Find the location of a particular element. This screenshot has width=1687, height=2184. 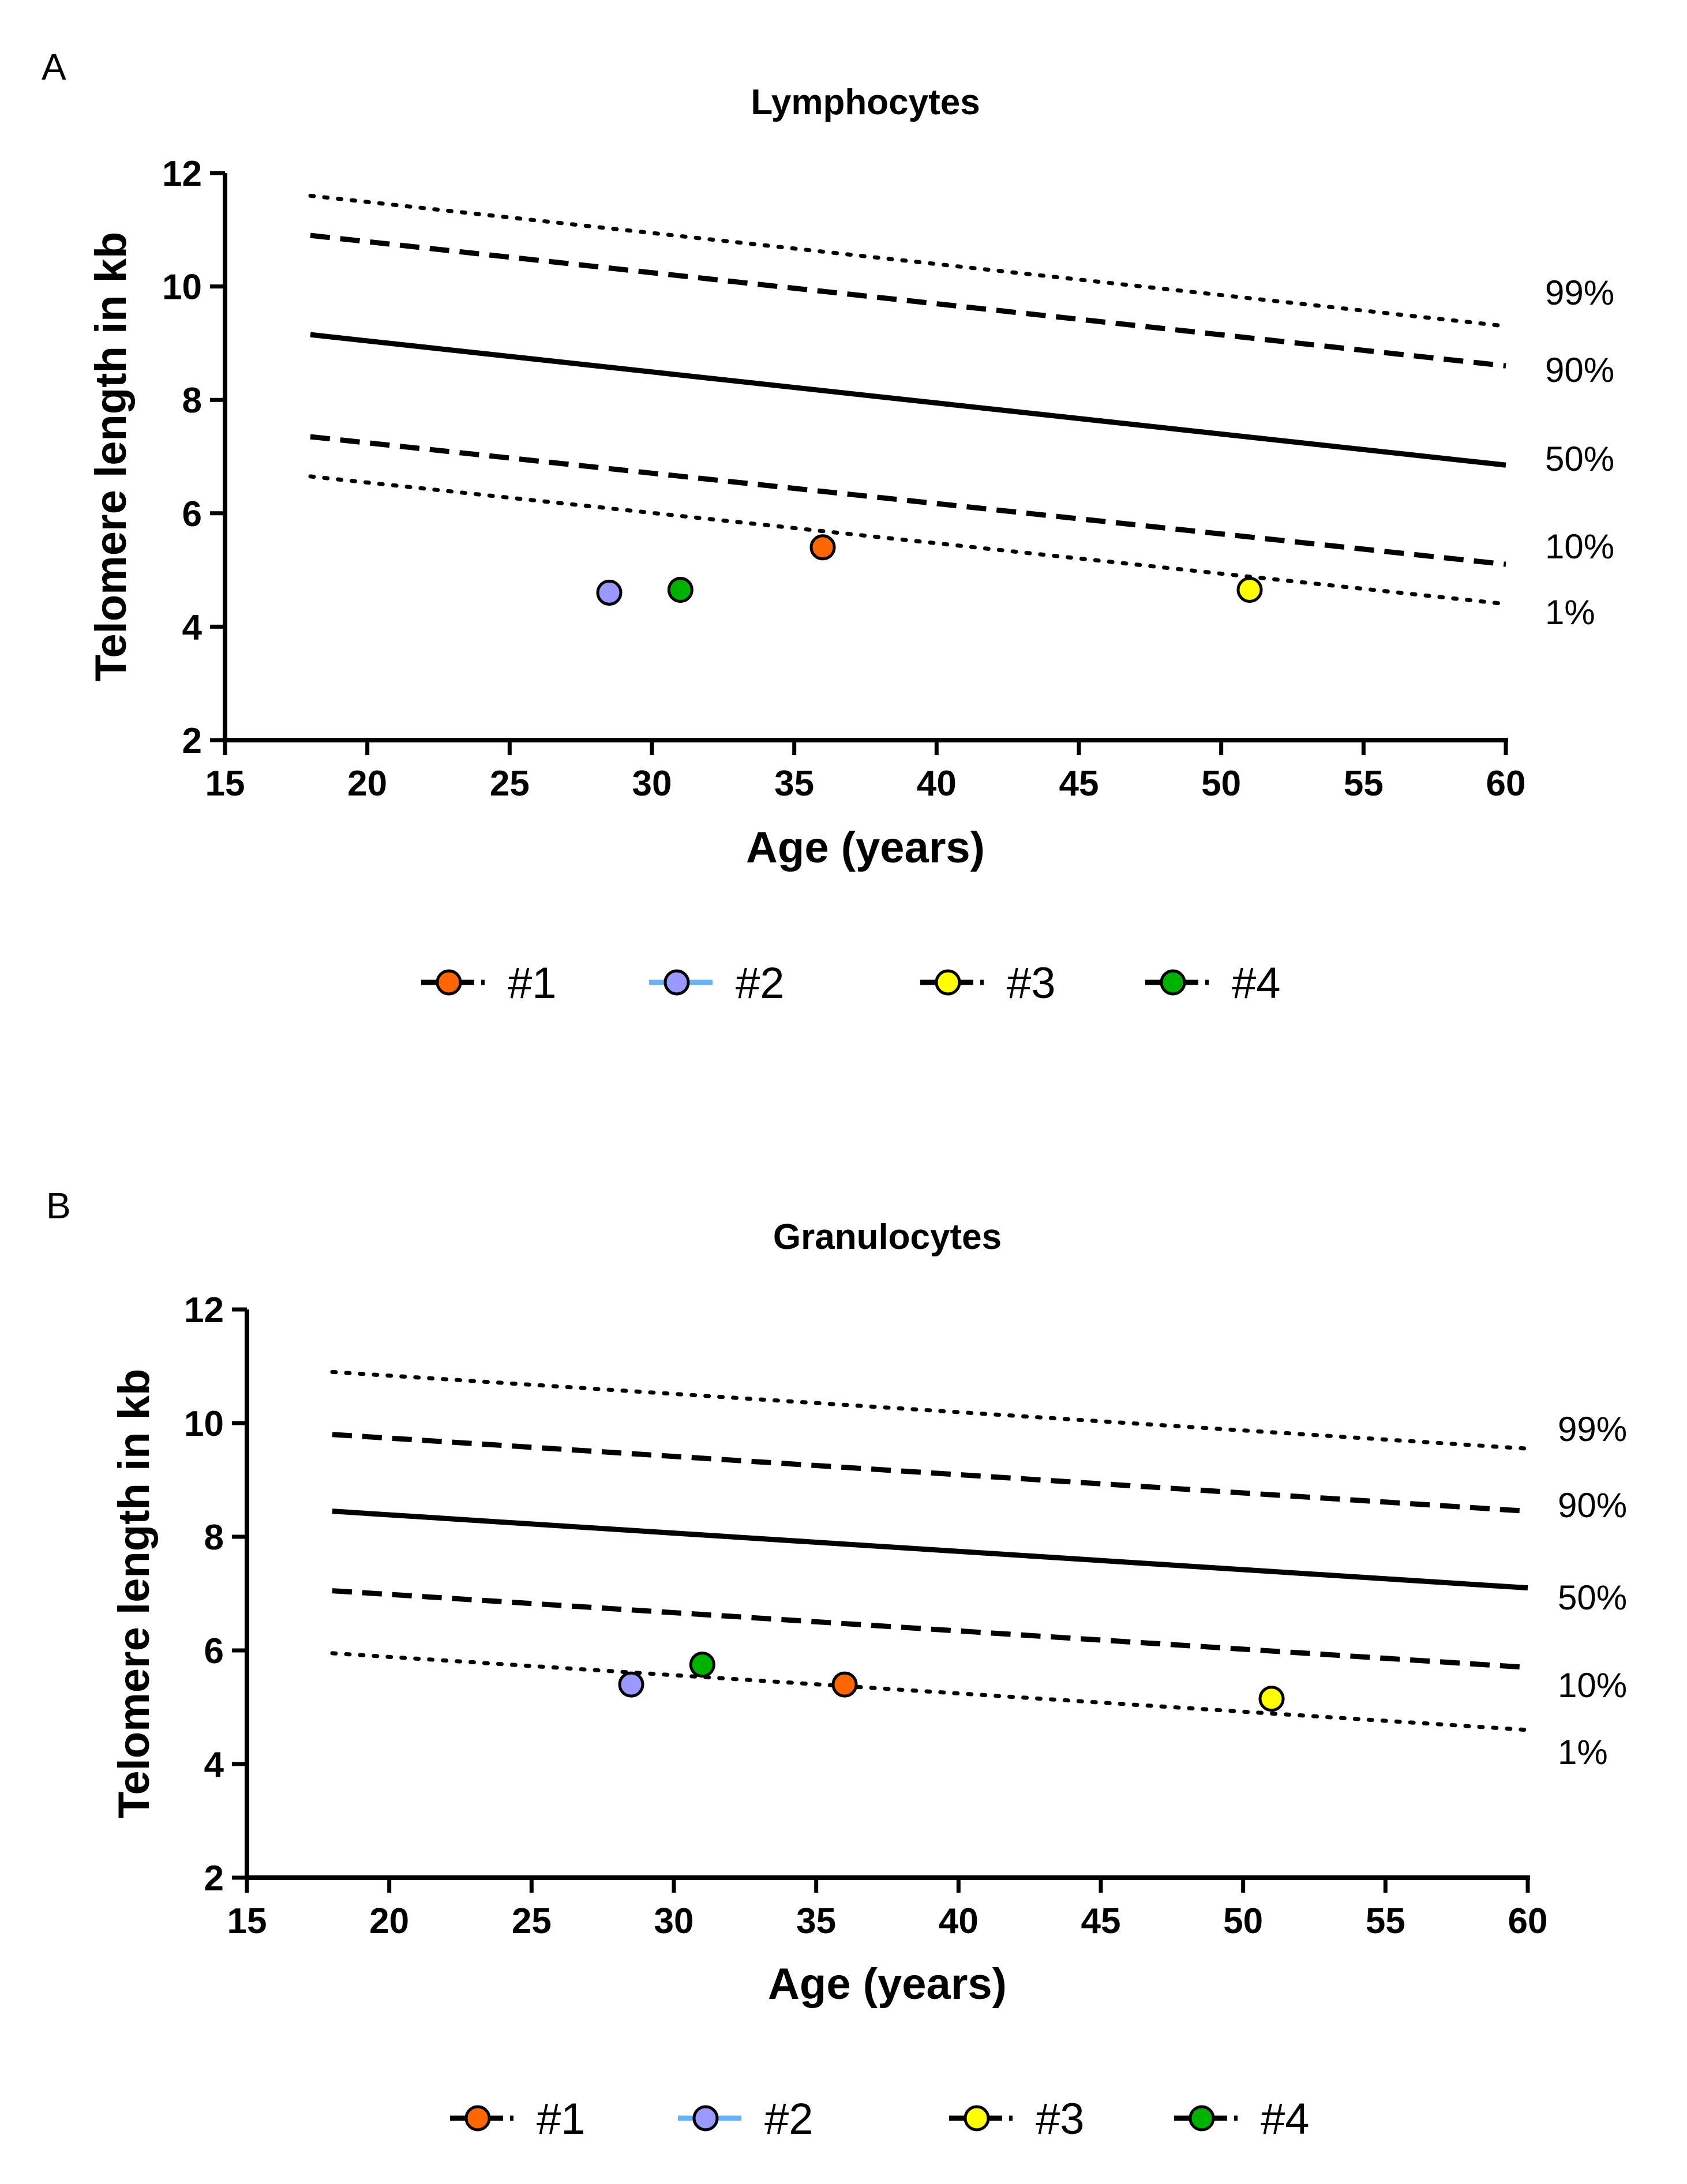

chart-title: Granulocytes is located at coordinates (887, 1237).